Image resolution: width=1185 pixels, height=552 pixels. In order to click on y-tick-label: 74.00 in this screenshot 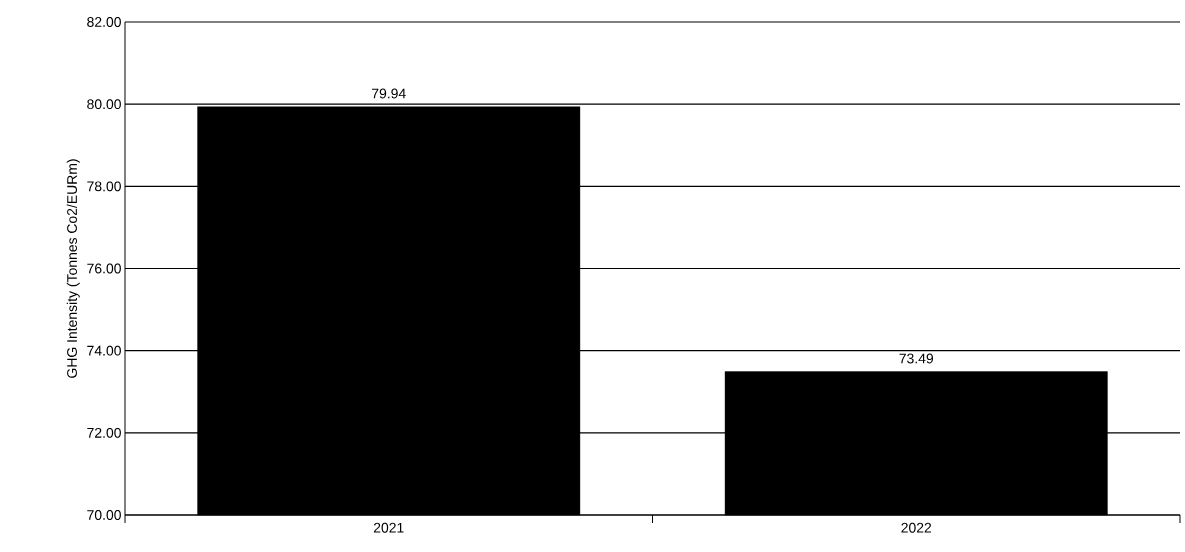, I will do `click(104, 350)`.